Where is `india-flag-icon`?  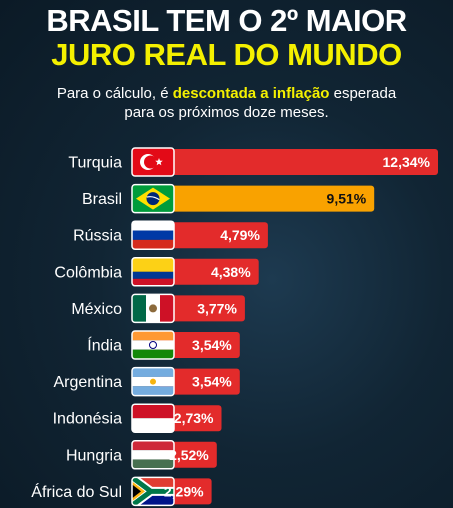 india-flag-icon is located at coordinates (153, 345).